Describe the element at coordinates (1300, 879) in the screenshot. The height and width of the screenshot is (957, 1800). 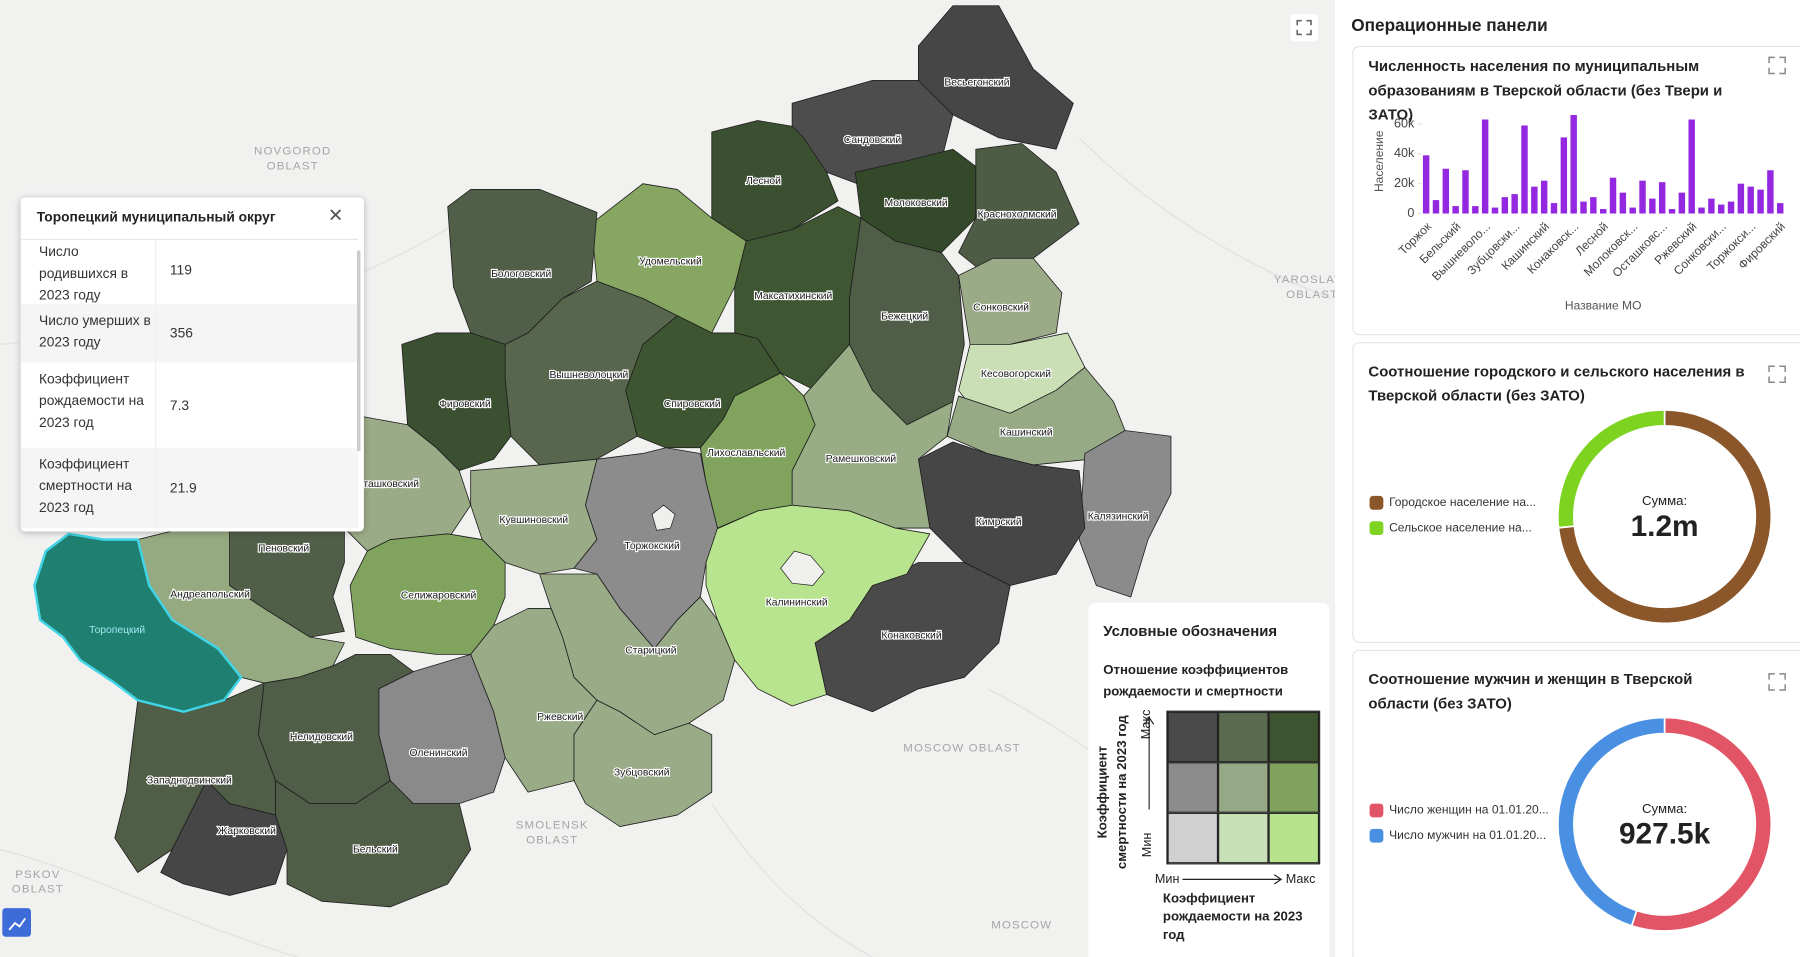
I see `legend-x-max: Макс` at that location.